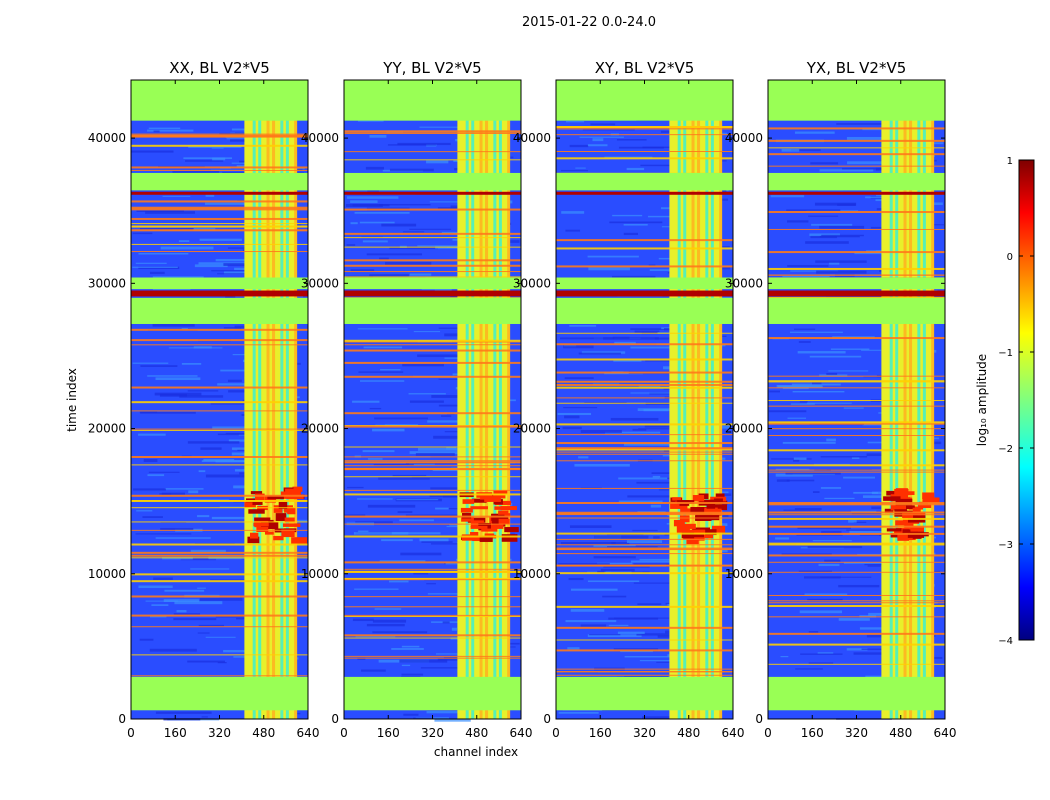 This screenshot has width=1050, height=800. What do you see at coordinates (476, 752) in the screenshot?
I see `x-axis-label: channel index` at bounding box center [476, 752].